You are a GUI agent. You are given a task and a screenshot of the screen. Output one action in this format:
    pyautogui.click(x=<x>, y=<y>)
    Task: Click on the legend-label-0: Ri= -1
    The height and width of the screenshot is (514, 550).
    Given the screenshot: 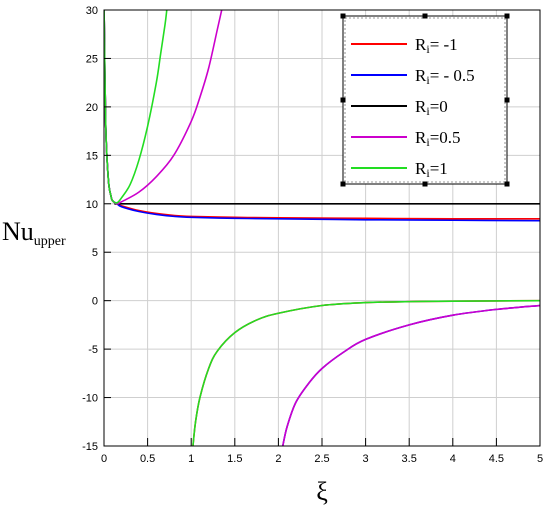 What is the action you would take?
    pyautogui.click(x=436, y=45)
    